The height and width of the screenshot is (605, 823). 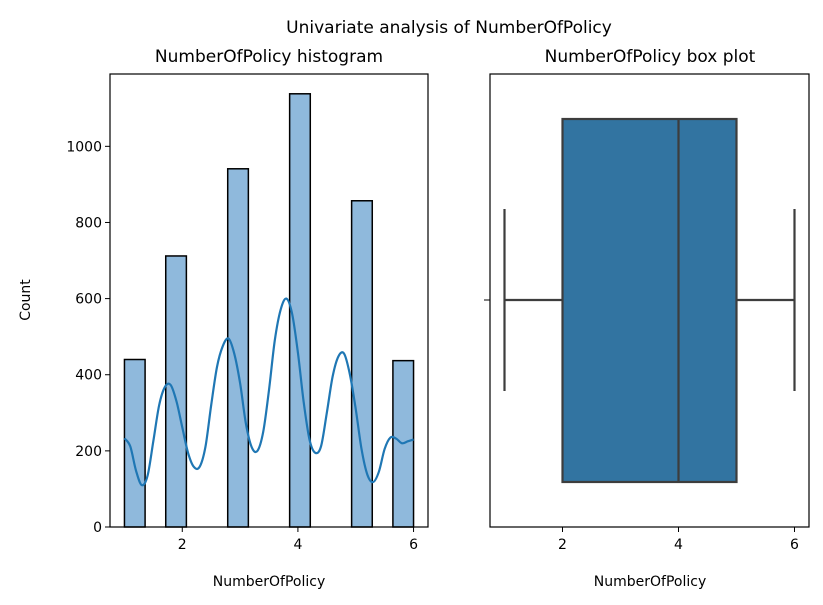 I want to click on boxplot-title: NumberOfPolicy box plot, so click(x=650, y=57).